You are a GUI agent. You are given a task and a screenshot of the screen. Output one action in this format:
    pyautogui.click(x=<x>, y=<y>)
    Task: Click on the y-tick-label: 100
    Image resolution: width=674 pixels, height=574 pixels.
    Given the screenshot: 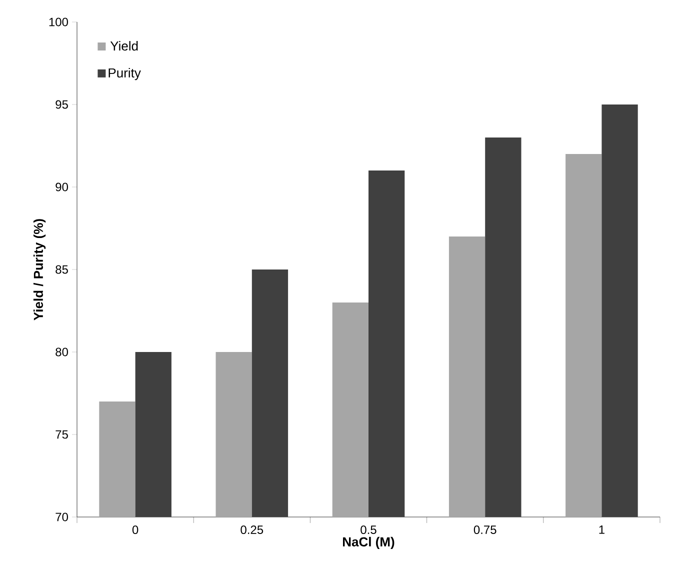 What is the action you would take?
    pyautogui.click(x=58, y=22)
    